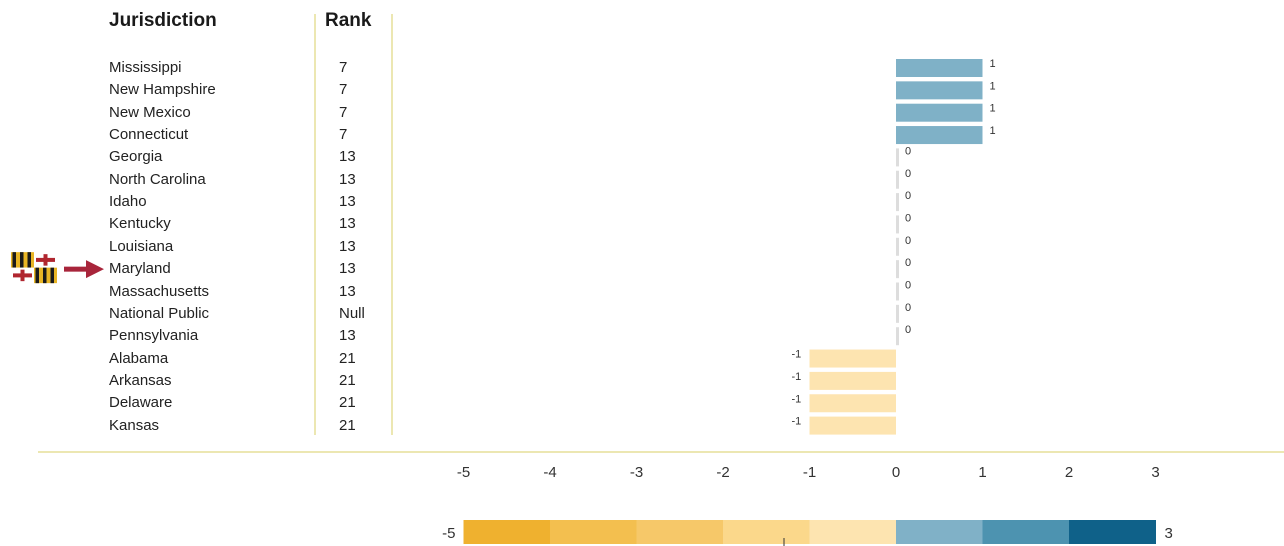 The width and height of the screenshot is (1284, 546). I want to click on highlight-arrow-icon, so click(84, 269).